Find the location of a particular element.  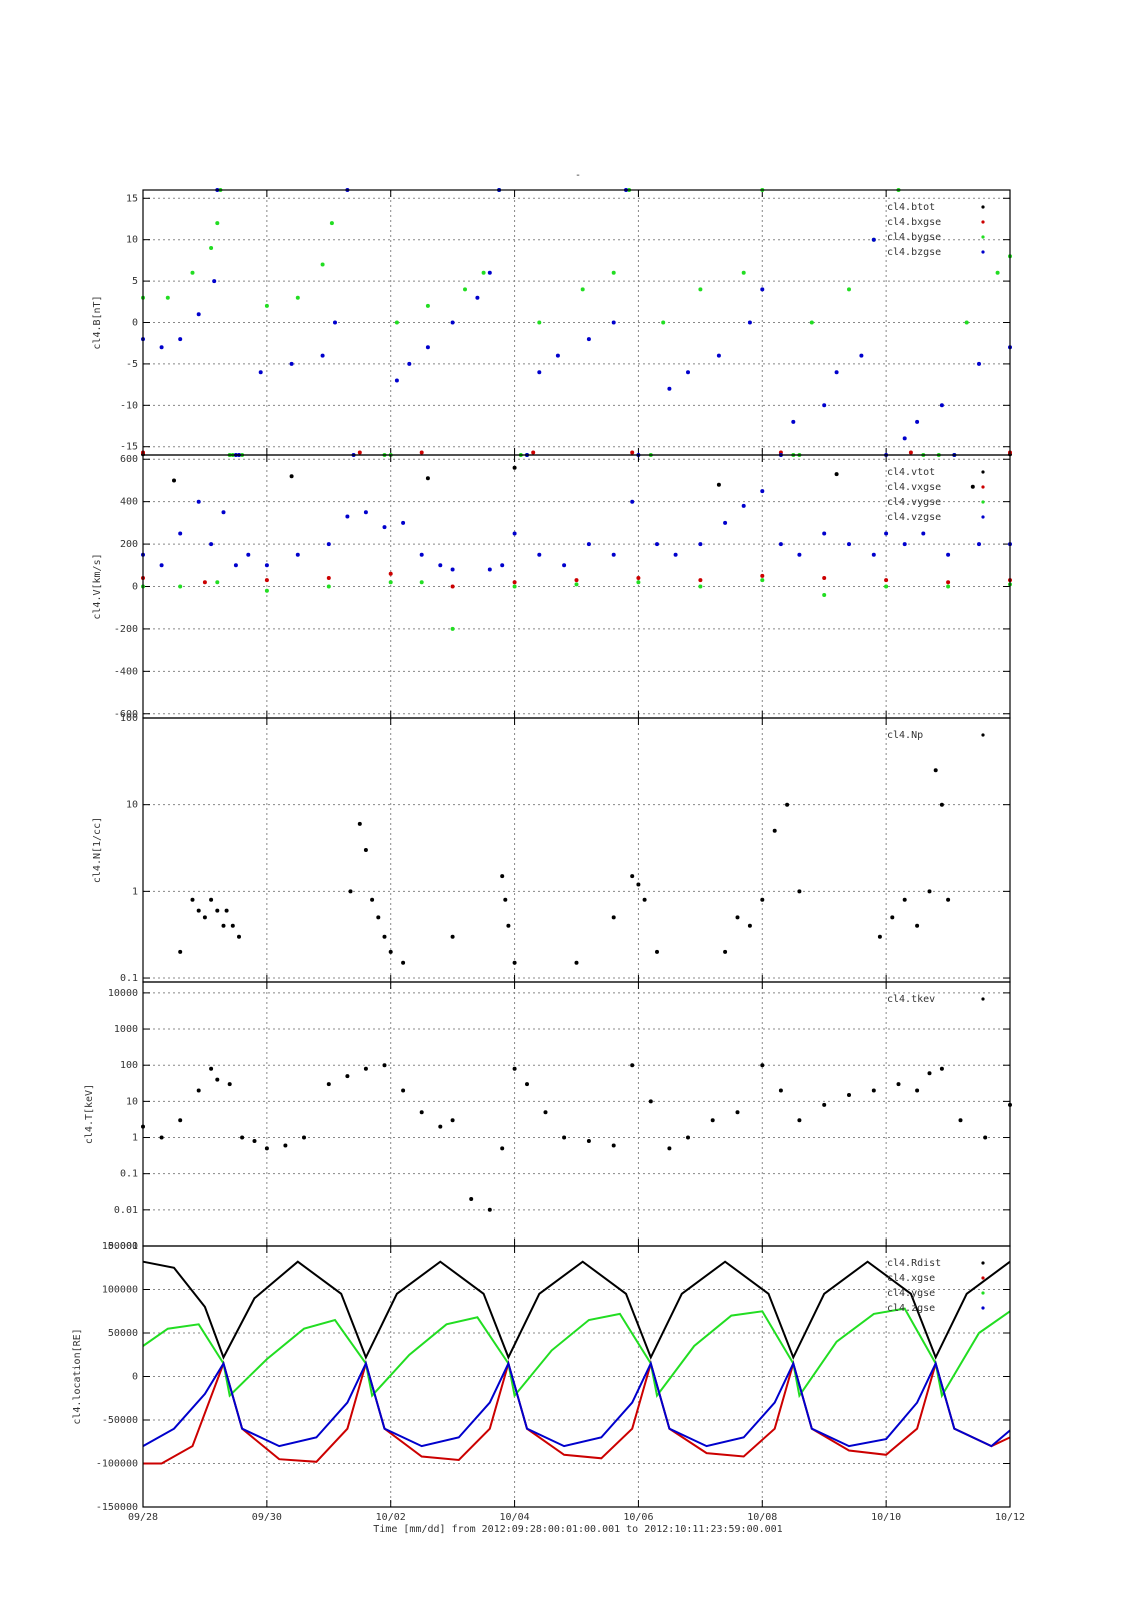

y-tick-label: 0.1 is located at coordinates (129, 1174).